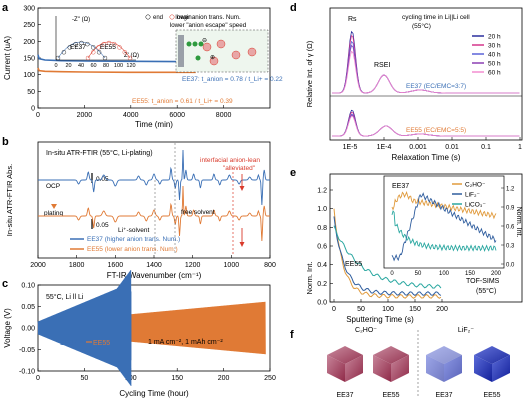  I want to click on b-li-solvent: Li⁺-solvent, so click(133, 230).